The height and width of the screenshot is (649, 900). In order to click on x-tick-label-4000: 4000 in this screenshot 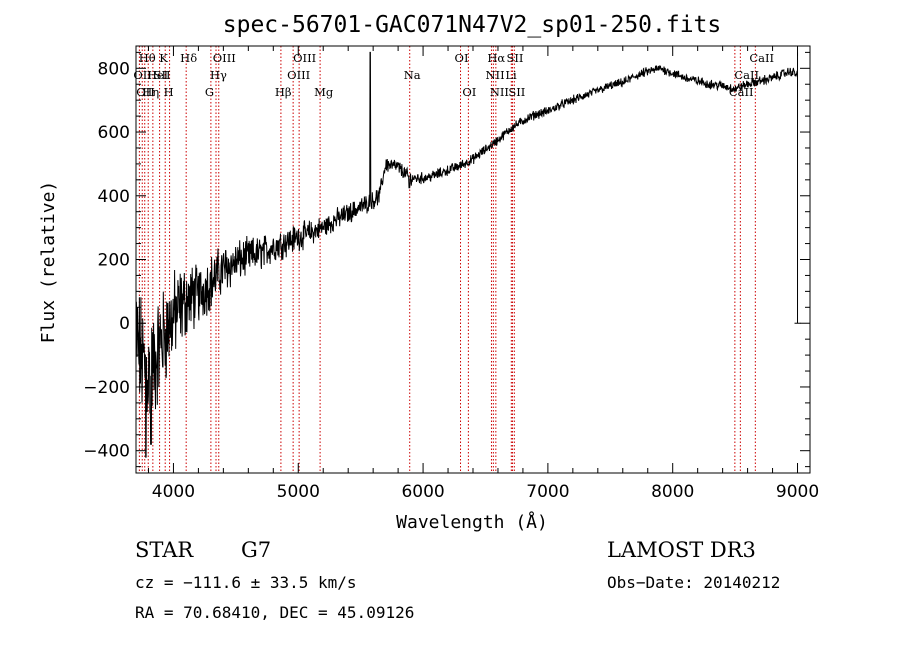, I will do `click(173, 492)`.